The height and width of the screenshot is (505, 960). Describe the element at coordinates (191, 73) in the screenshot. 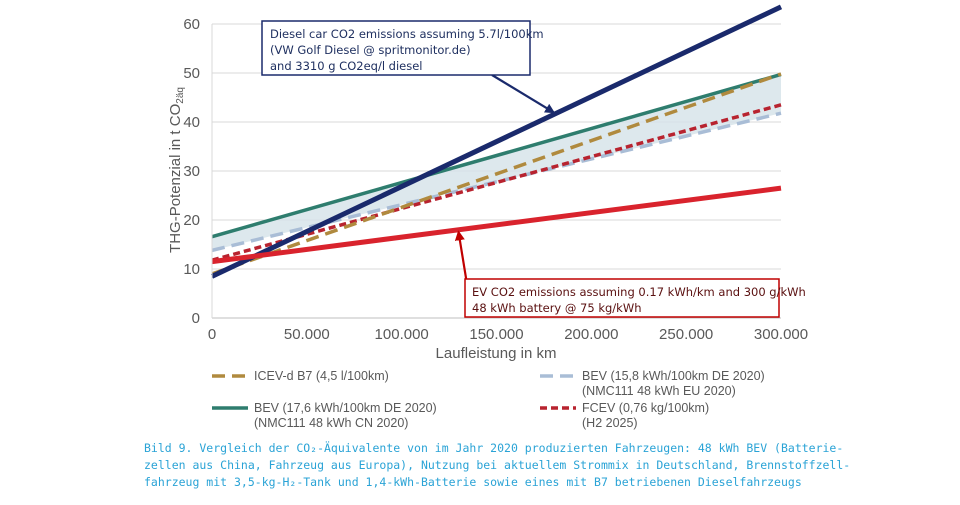

I see `y-tick-label: 50` at that location.